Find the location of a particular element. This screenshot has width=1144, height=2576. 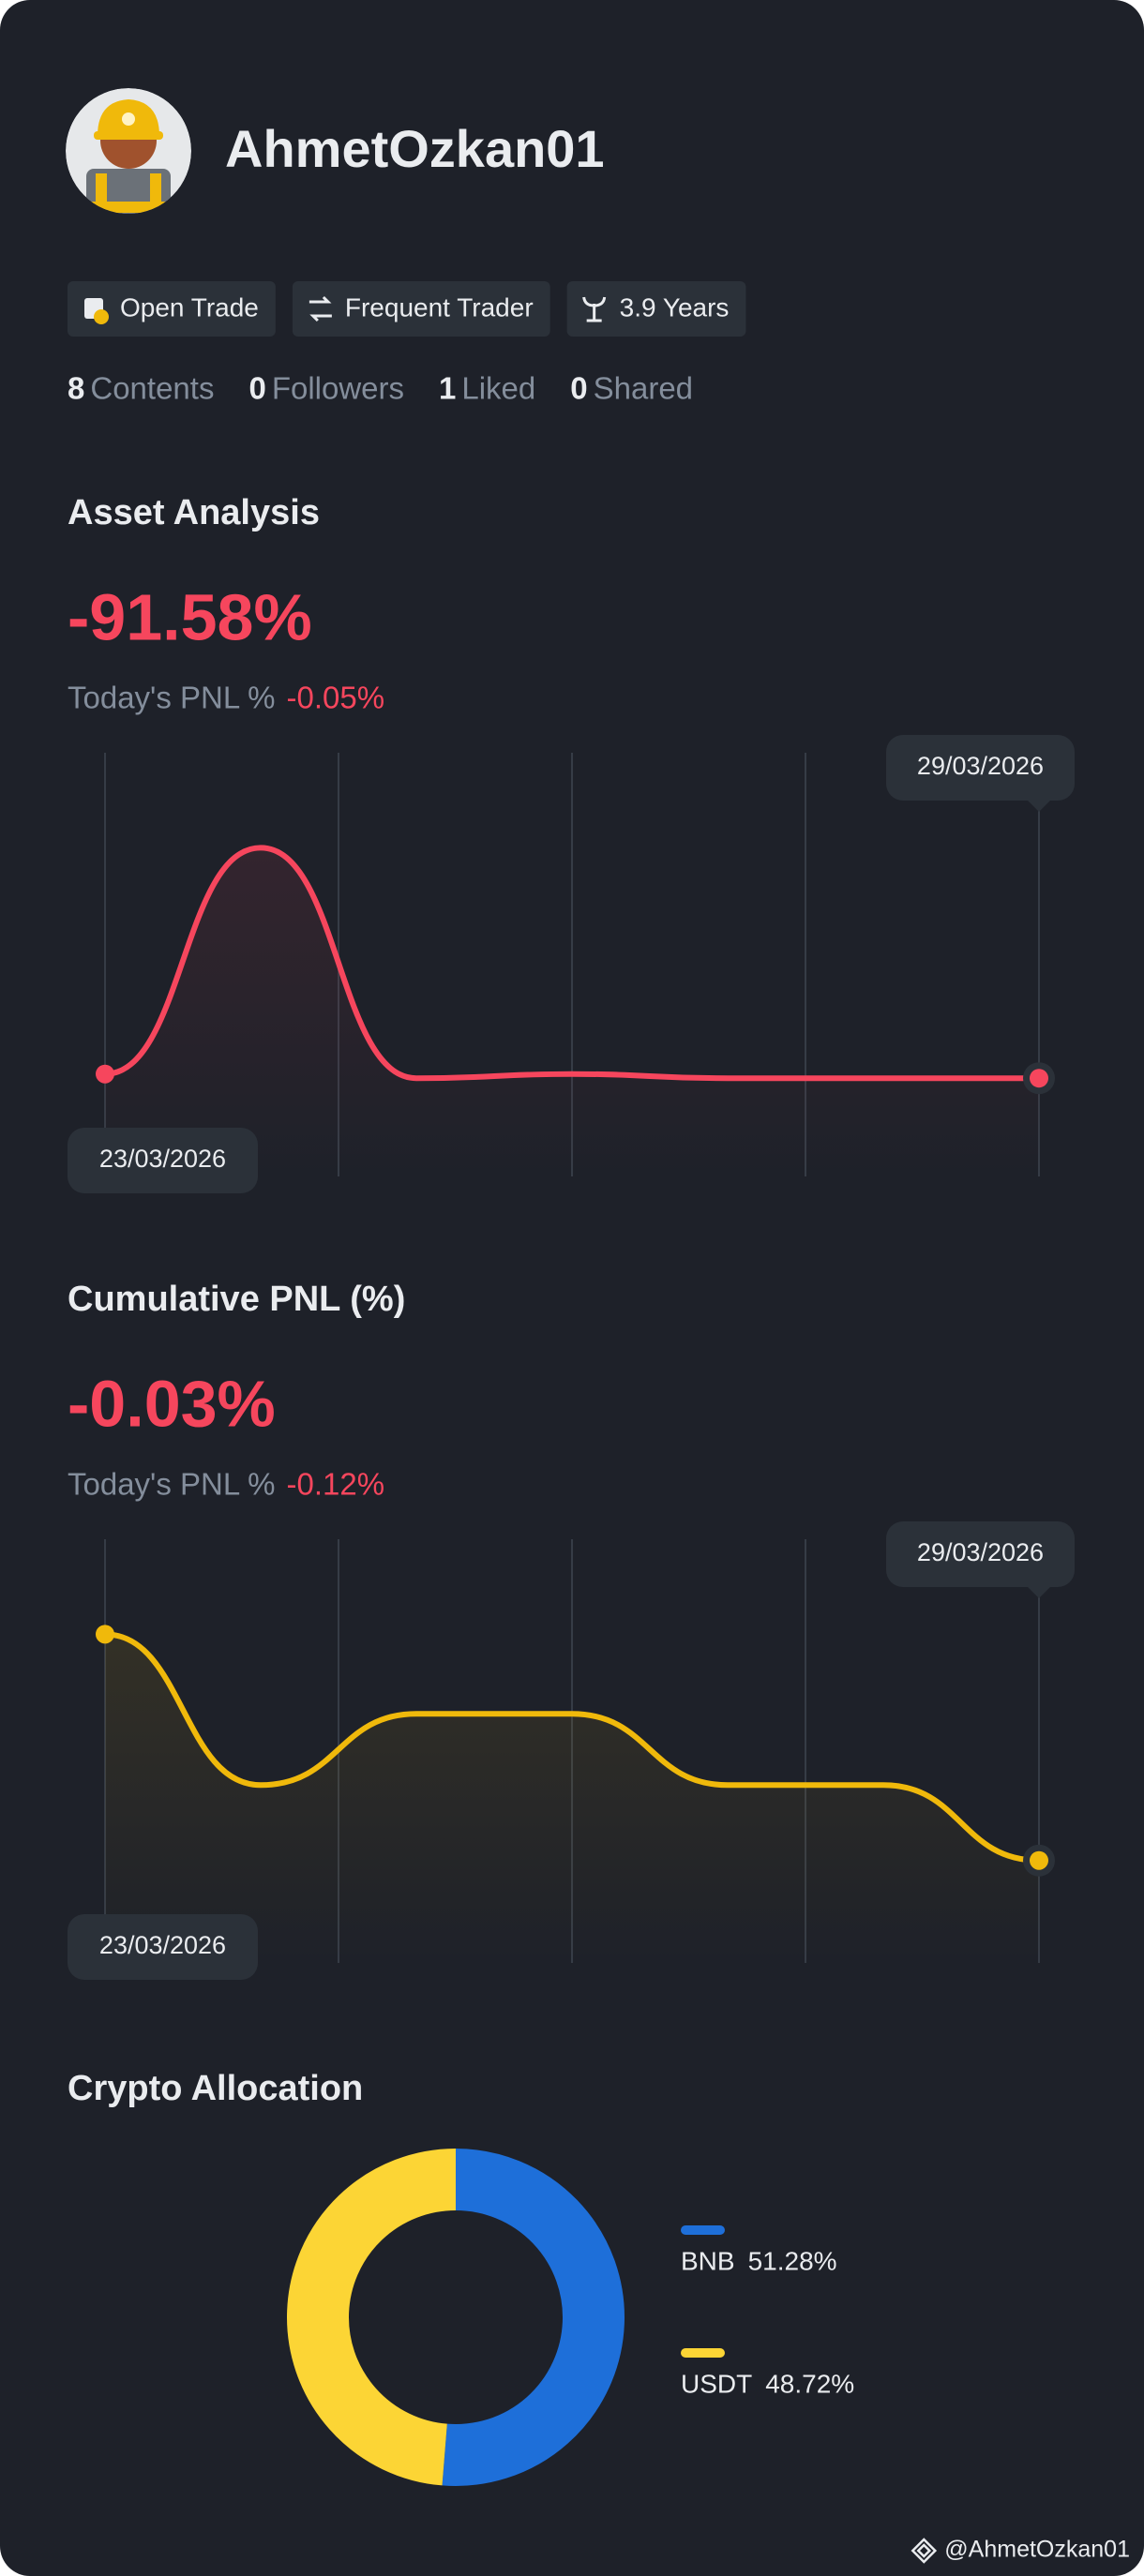

stat-label: Followers is located at coordinates (338, 389).